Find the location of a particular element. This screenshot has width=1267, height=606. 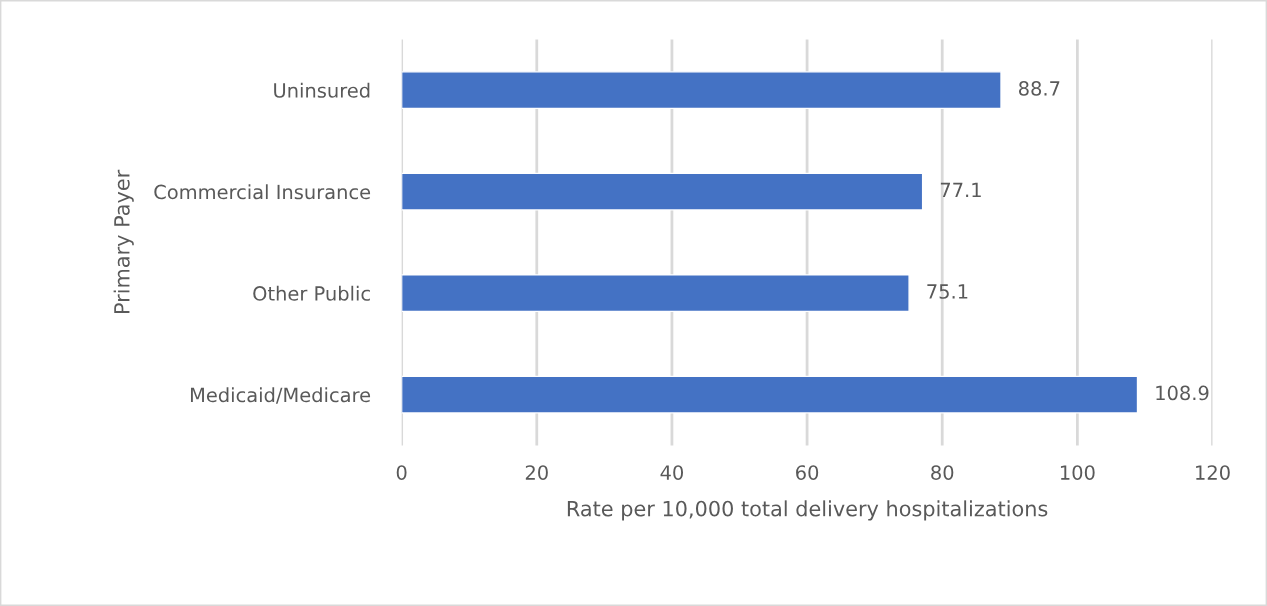

x-tick-label: 20 is located at coordinates (536, 472).